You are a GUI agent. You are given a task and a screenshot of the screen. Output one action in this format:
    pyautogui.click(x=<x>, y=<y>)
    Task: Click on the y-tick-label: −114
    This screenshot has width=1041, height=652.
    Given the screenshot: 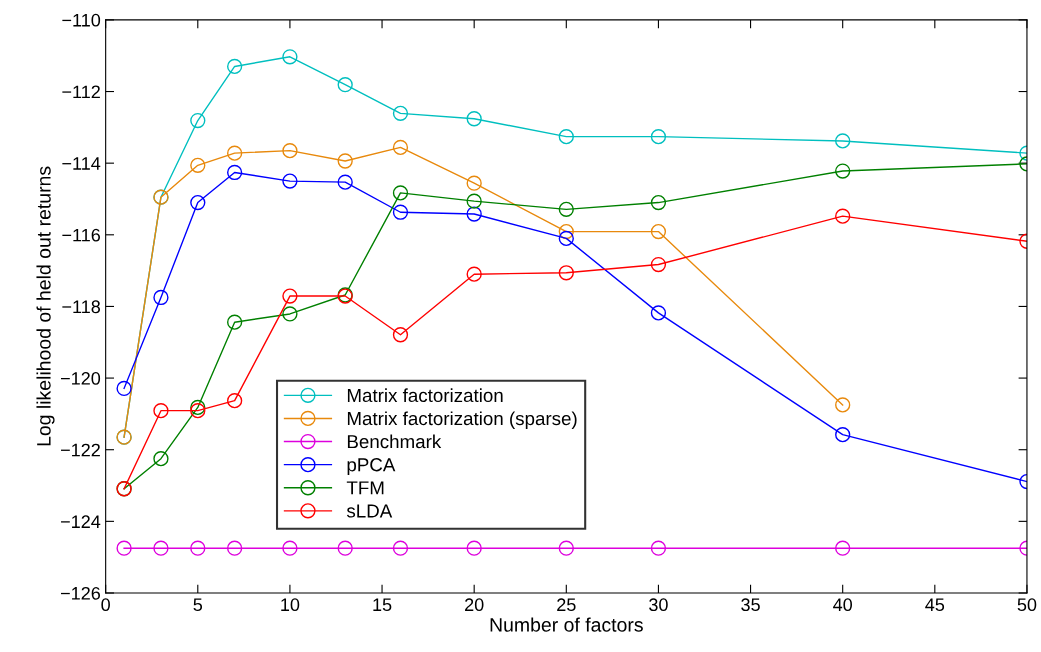 What is the action you would take?
    pyautogui.click(x=81, y=163)
    